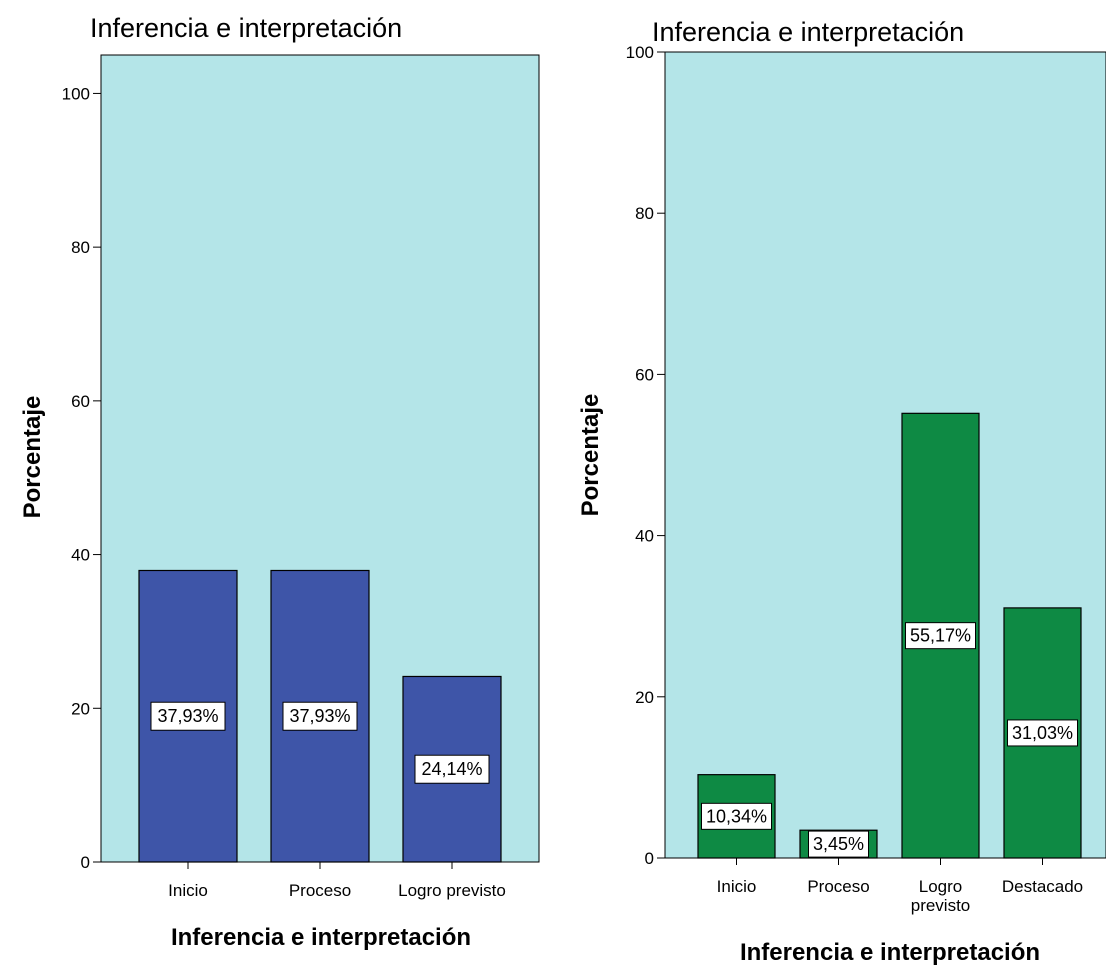  What do you see at coordinates (890, 952) in the screenshot?
I see `chart-right-x-axis-title: Inferencia e interpretación` at bounding box center [890, 952].